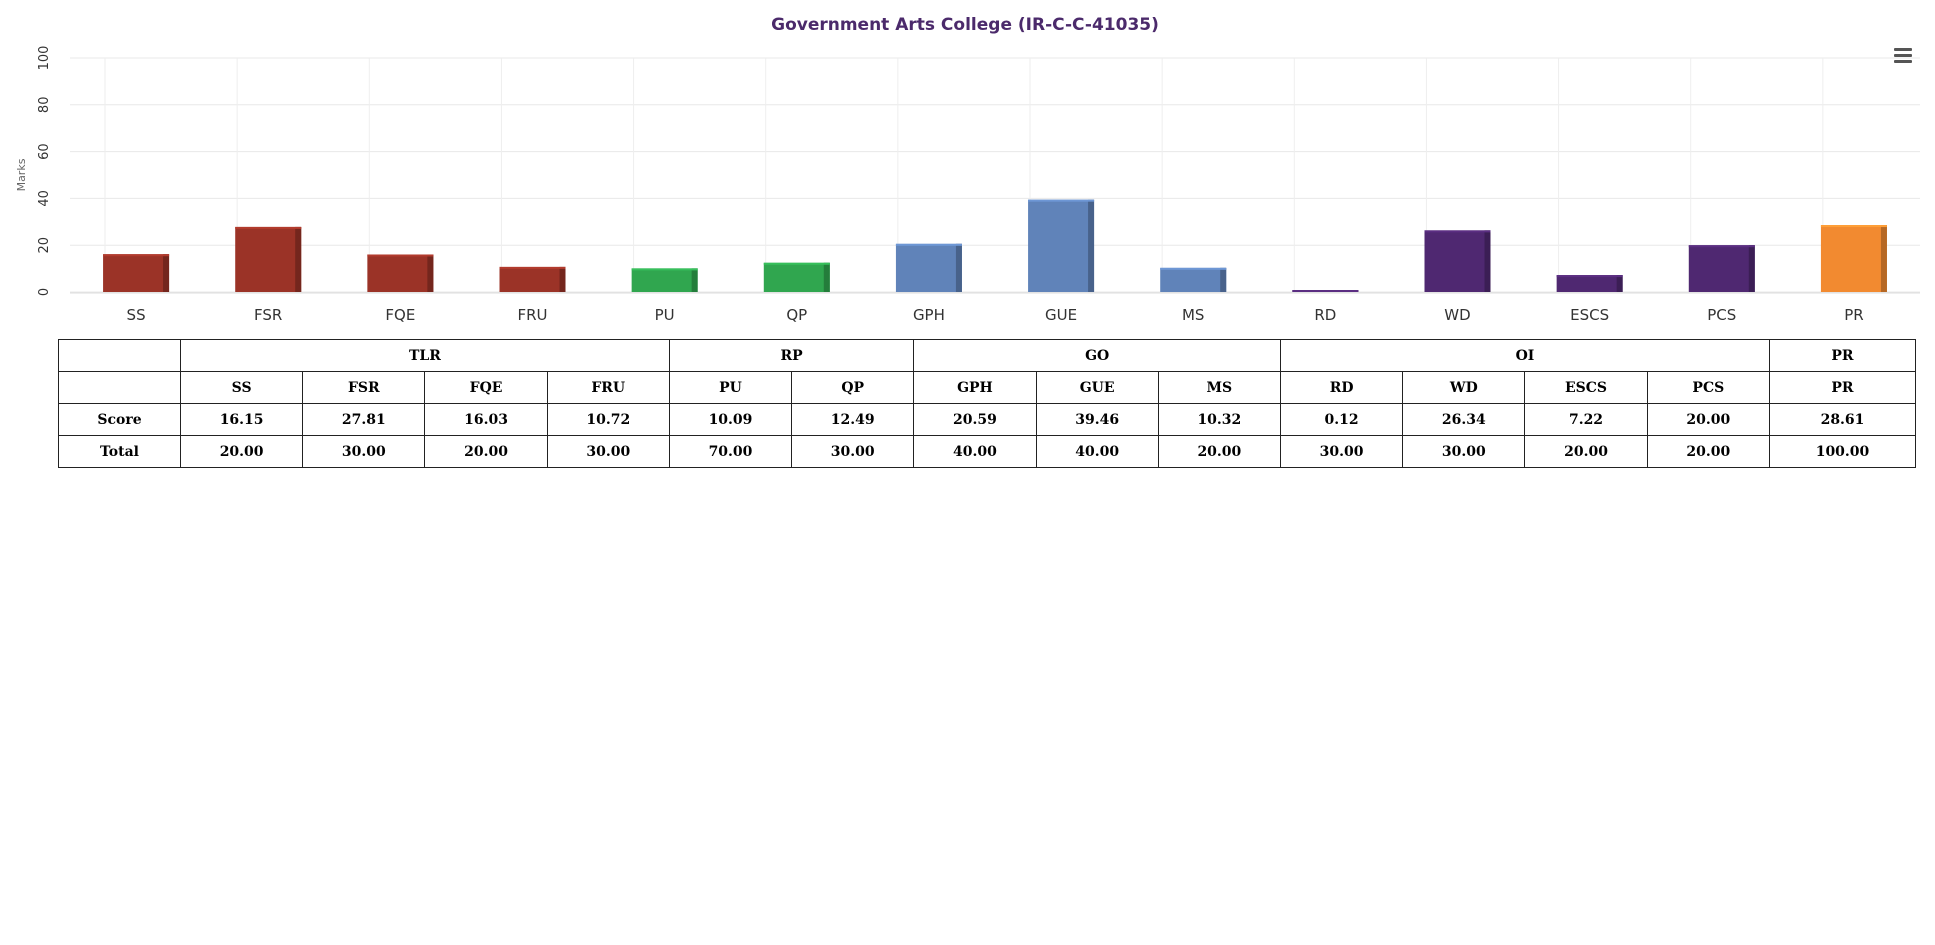 The width and height of the screenshot is (1935, 945). What do you see at coordinates (1097, 387) in the screenshot?
I see `table-column-header: GUE` at bounding box center [1097, 387].